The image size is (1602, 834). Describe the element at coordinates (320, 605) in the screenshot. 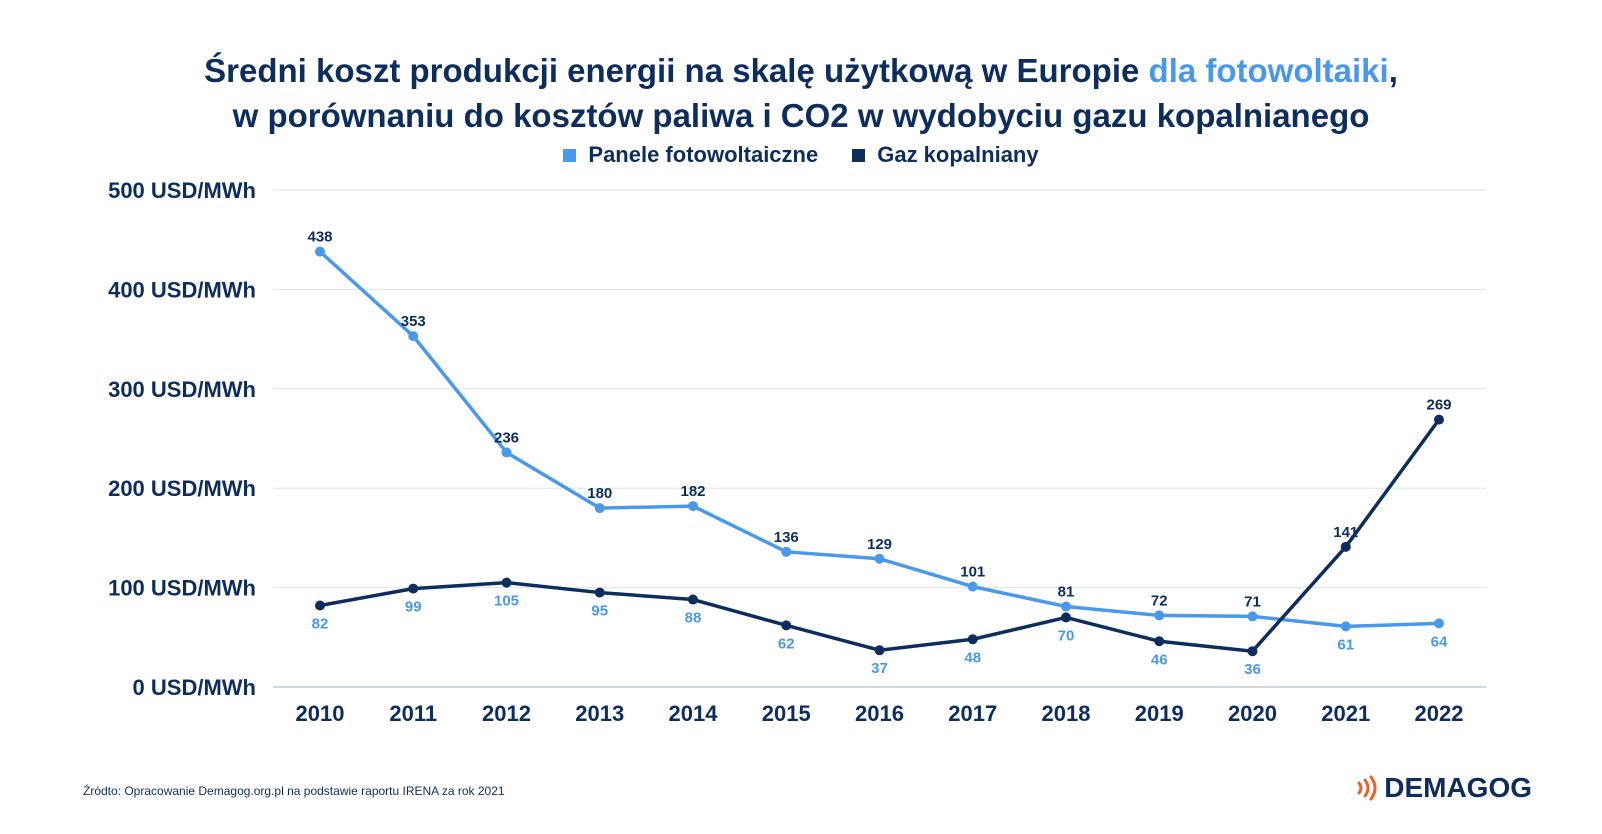

I see `gas-point-2010` at that location.